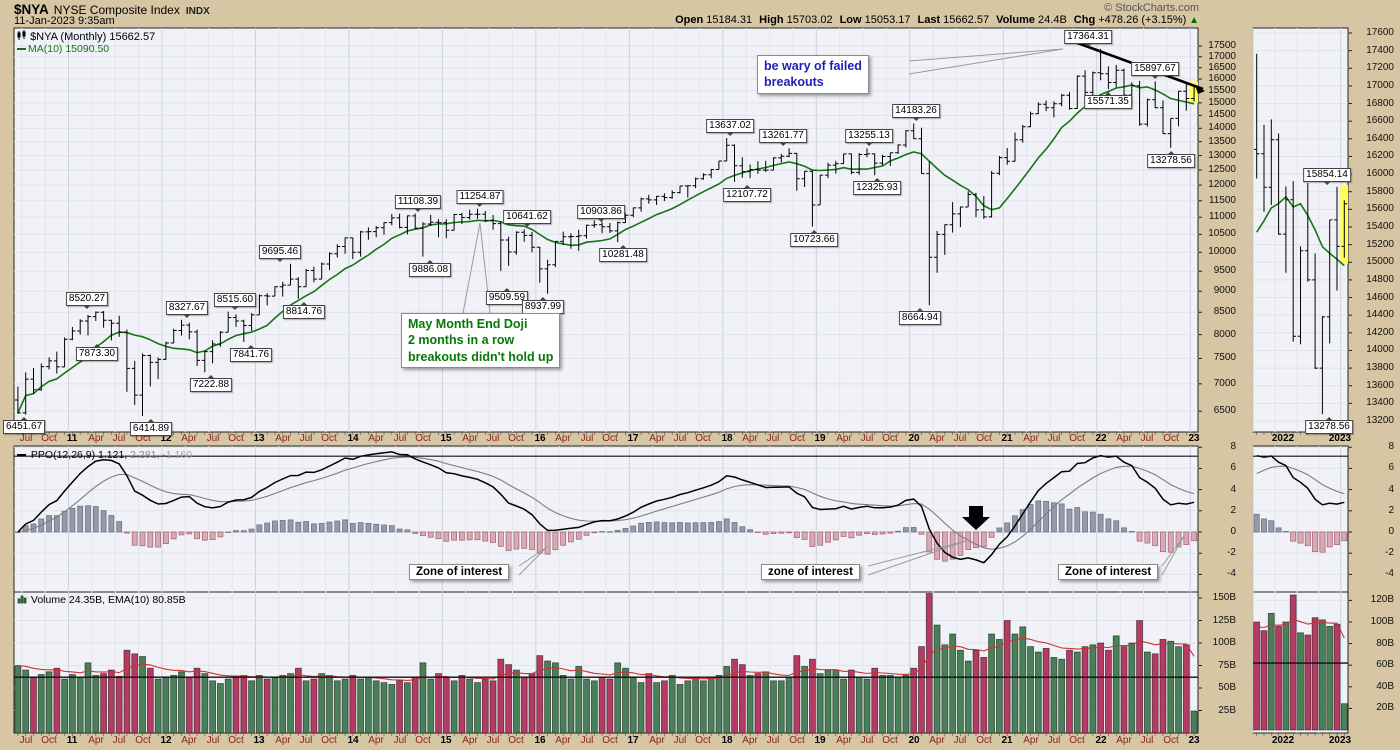 Image resolution: width=1400 pixels, height=750 pixels. What do you see at coordinates (113, 455) in the screenshot?
I see `ppo-value: 1.121,` at bounding box center [113, 455].